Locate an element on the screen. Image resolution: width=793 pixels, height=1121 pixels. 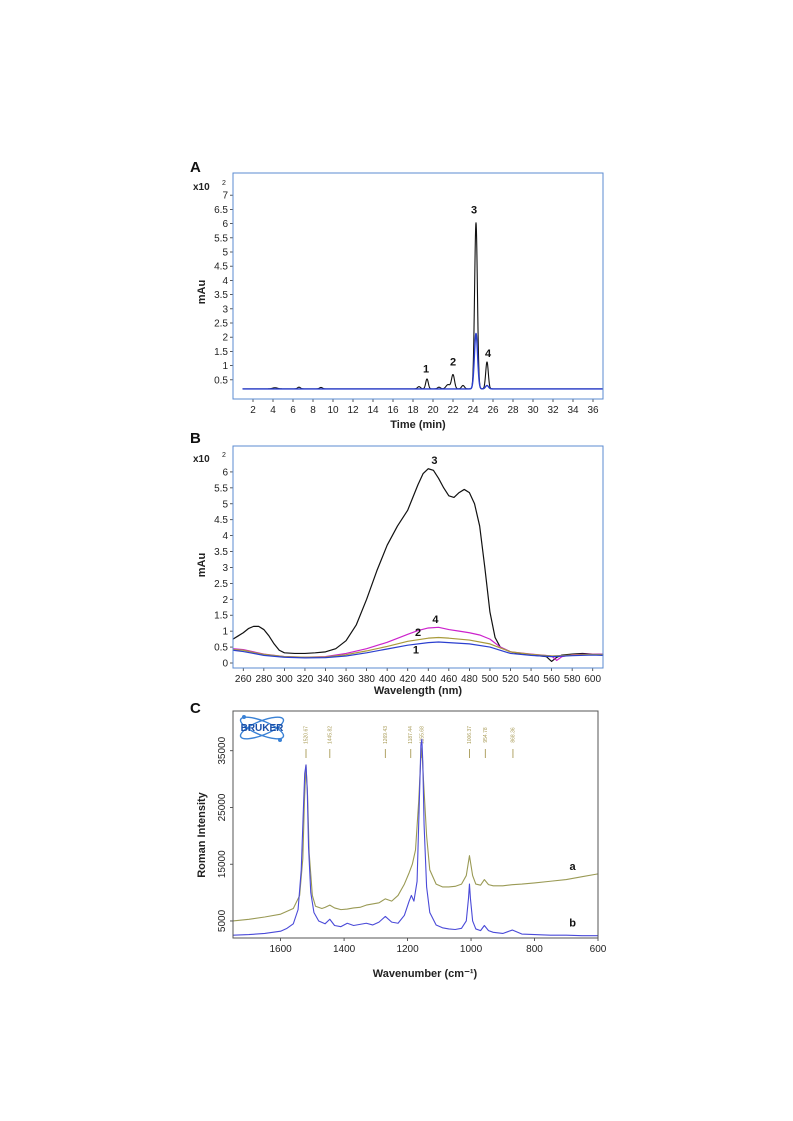
x-tick-label: 460 is located at coordinates (448, 679).